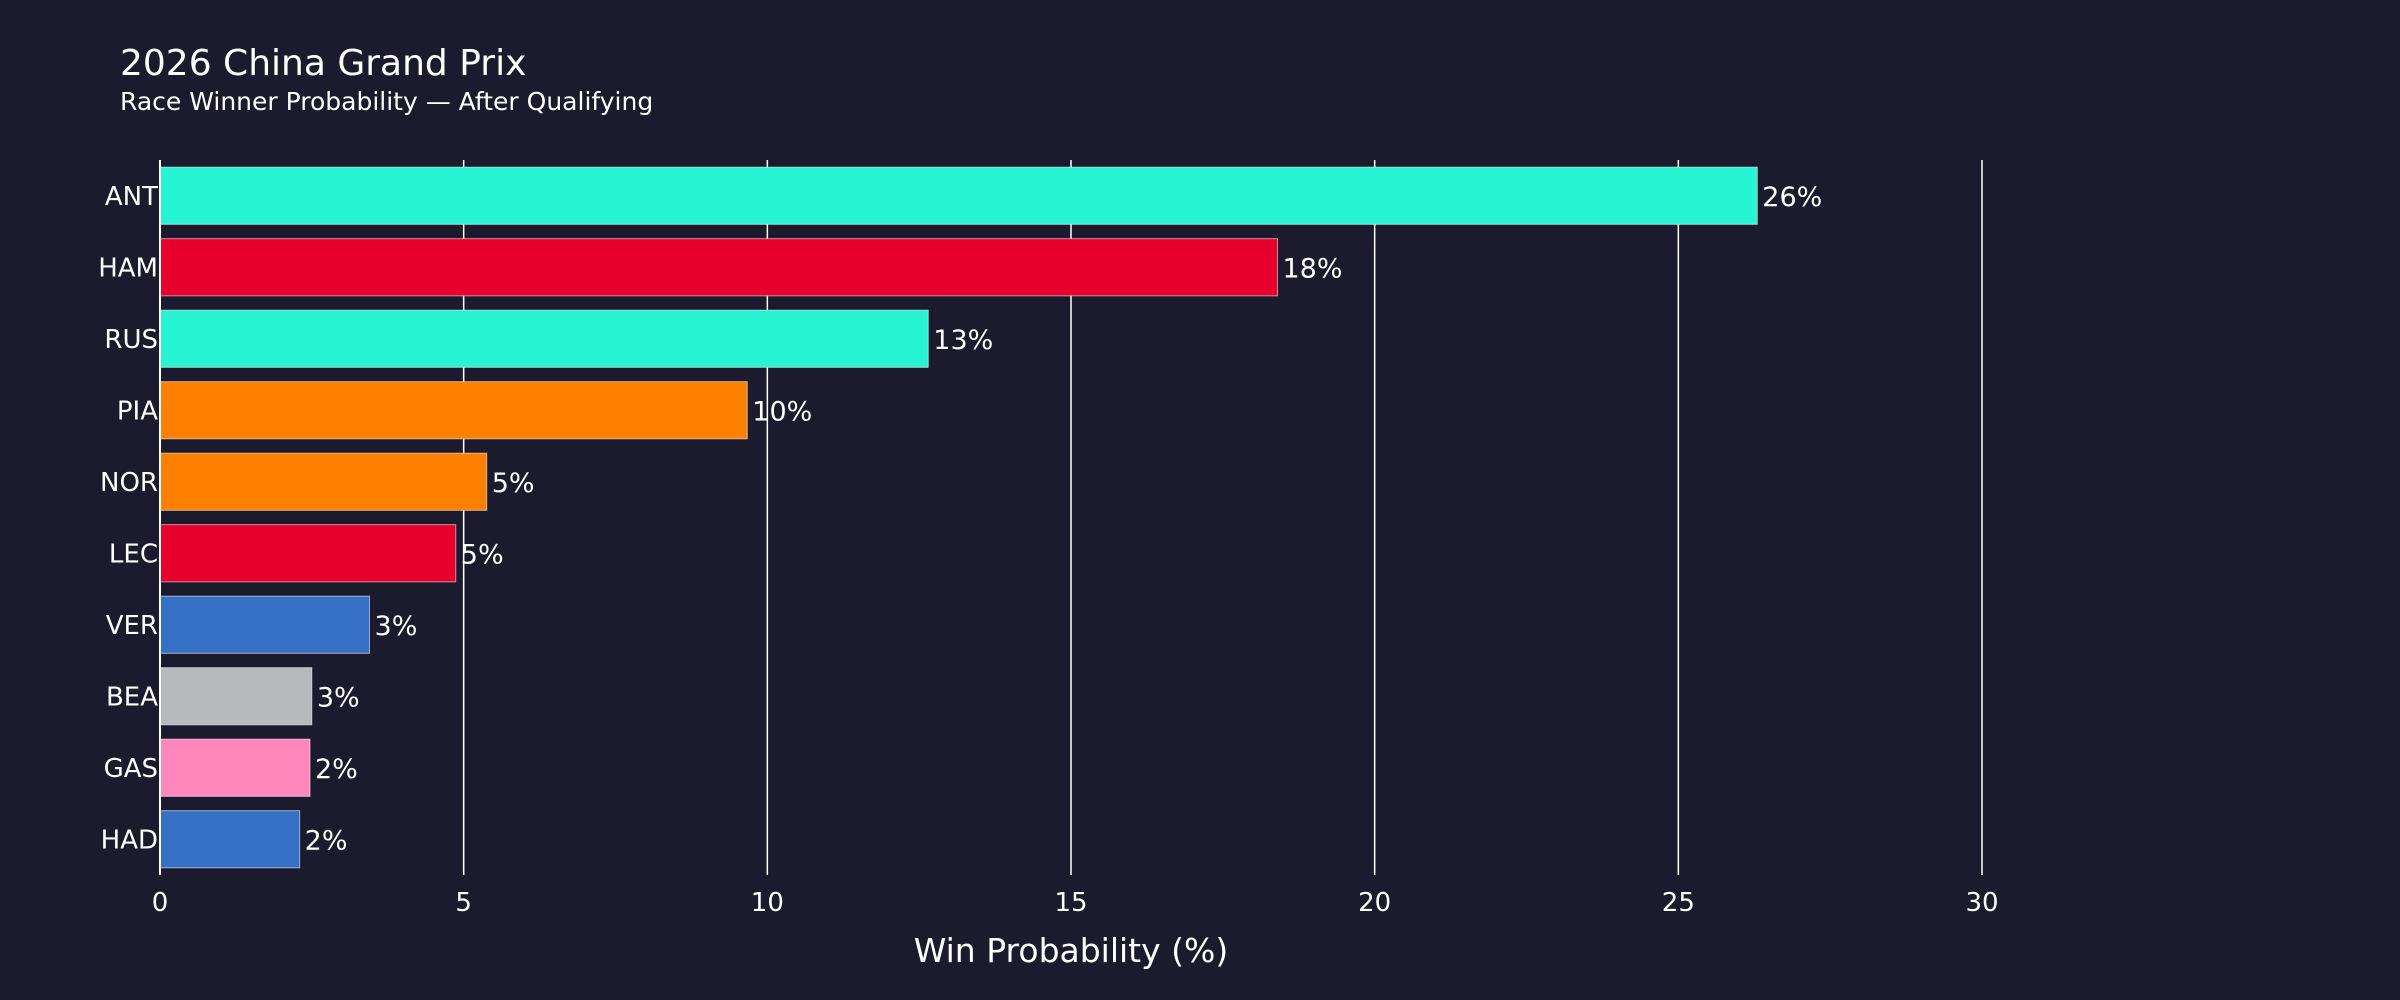 This screenshot has width=2400, height=1000. What do you see at coordinates (1981, 903) in the screenshot?
I see `x-tick-label: 30` at bounding box center [1981, 903].